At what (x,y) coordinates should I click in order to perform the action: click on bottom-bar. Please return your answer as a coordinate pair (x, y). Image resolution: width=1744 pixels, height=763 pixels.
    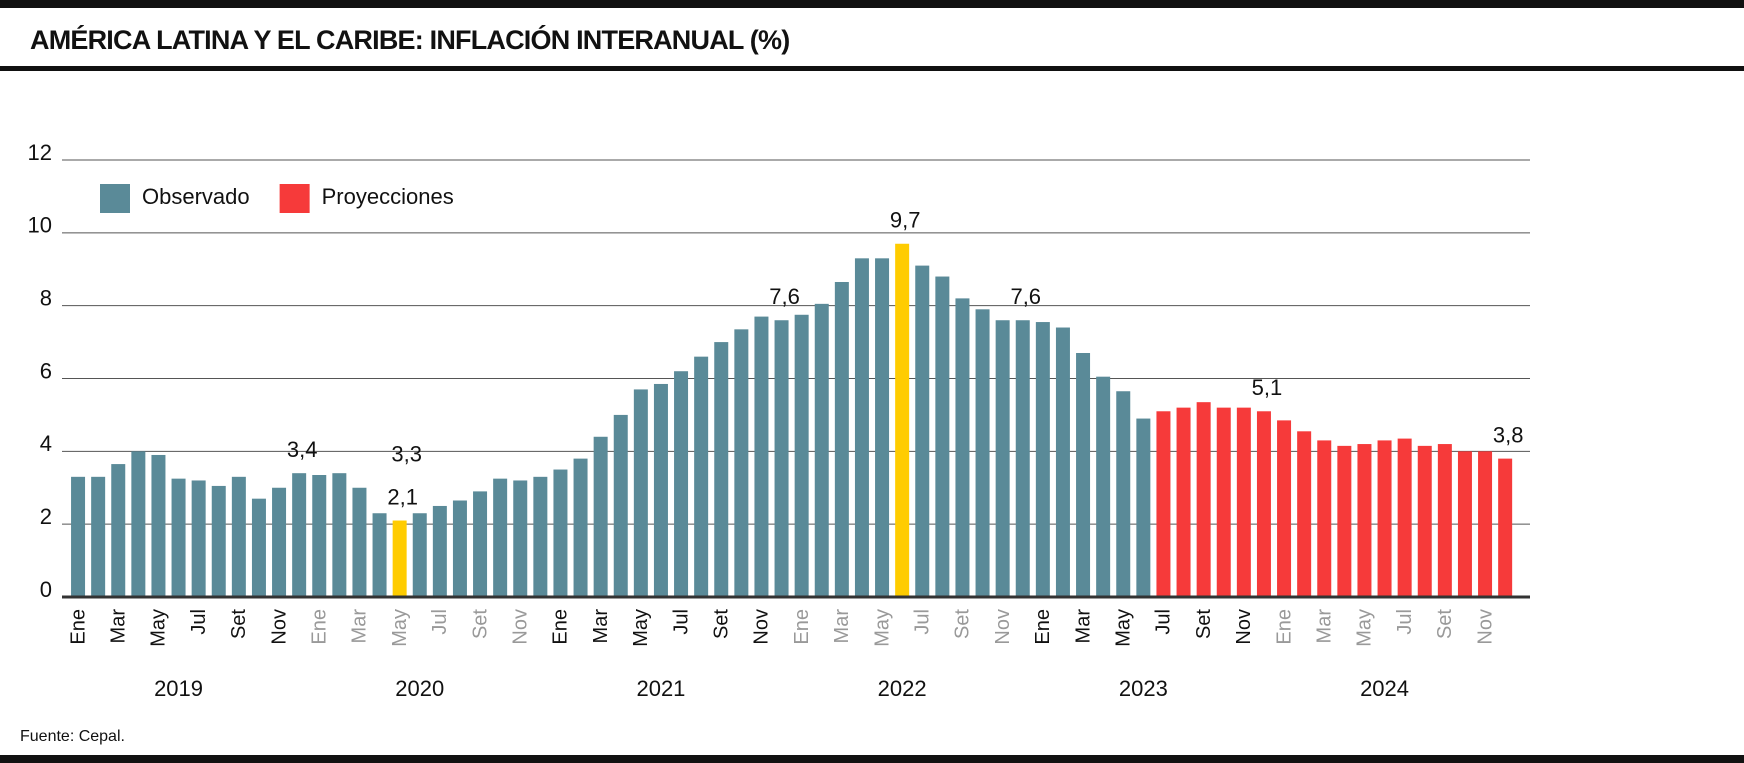
    Looking at the image, I should click on (872, 759).